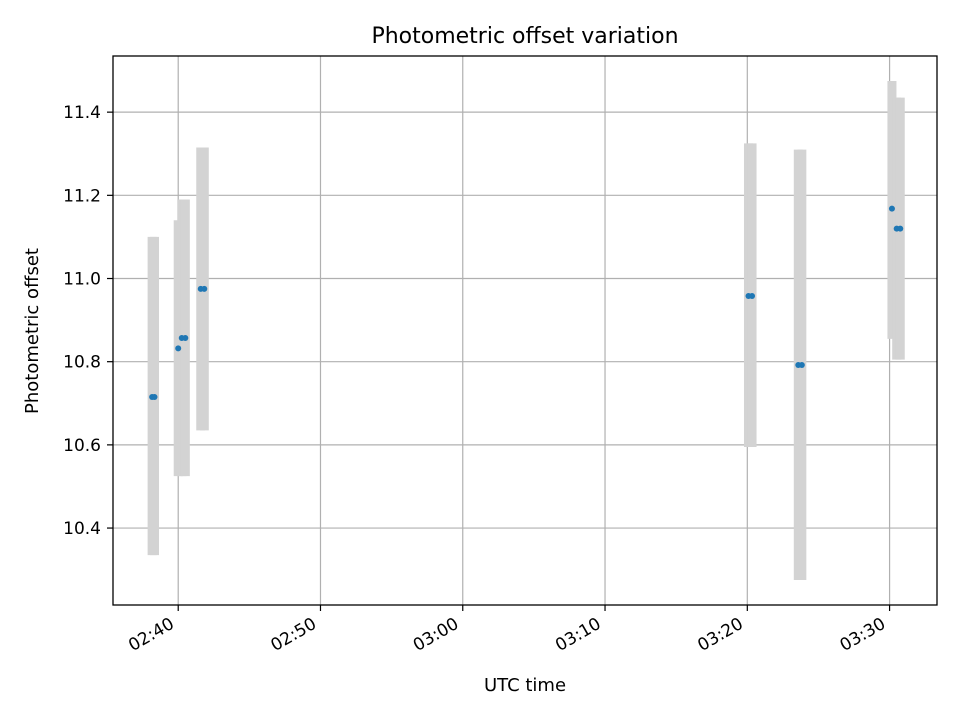 This screenshot has width=960, height=720. Describe the element at coordinates (578, 635) in the screenshot. I see `x-tick-label: 03:10` at that location.